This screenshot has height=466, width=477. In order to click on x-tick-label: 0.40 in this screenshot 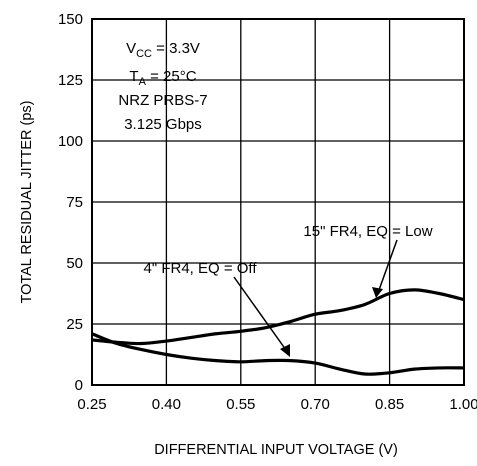, I will do `click(166, 404)`.